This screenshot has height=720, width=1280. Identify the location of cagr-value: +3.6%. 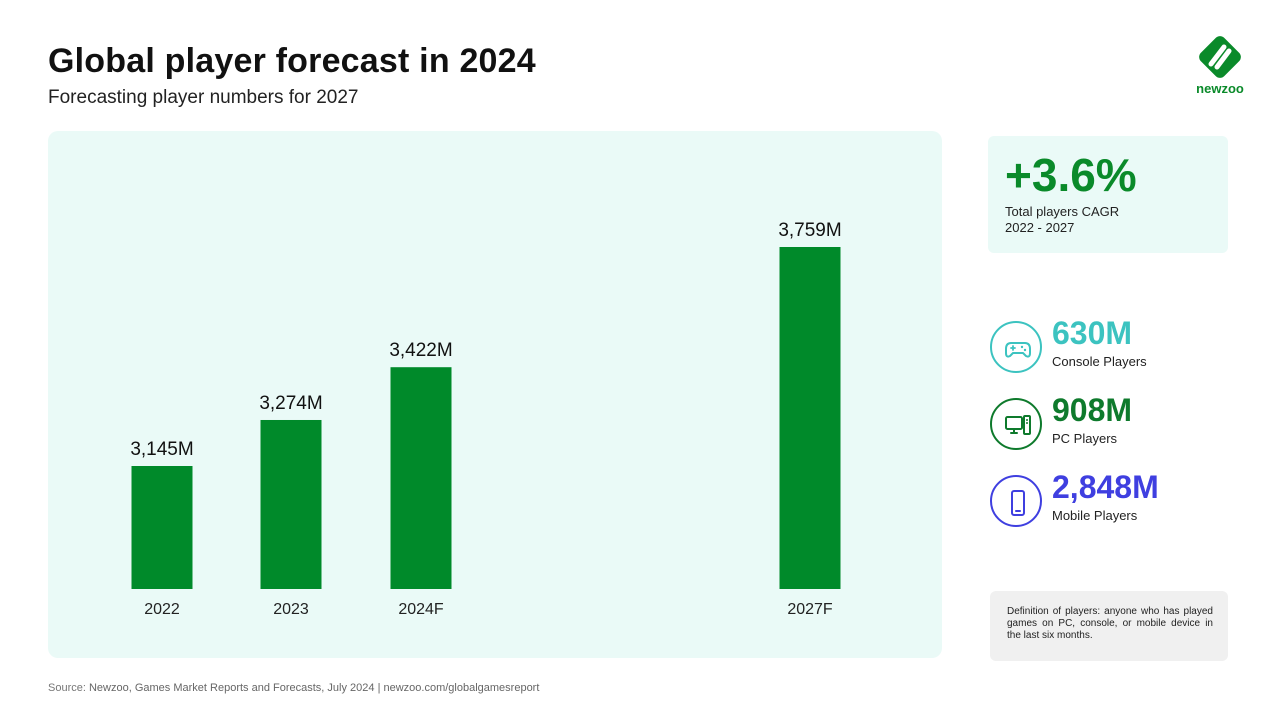
(1071, 175).